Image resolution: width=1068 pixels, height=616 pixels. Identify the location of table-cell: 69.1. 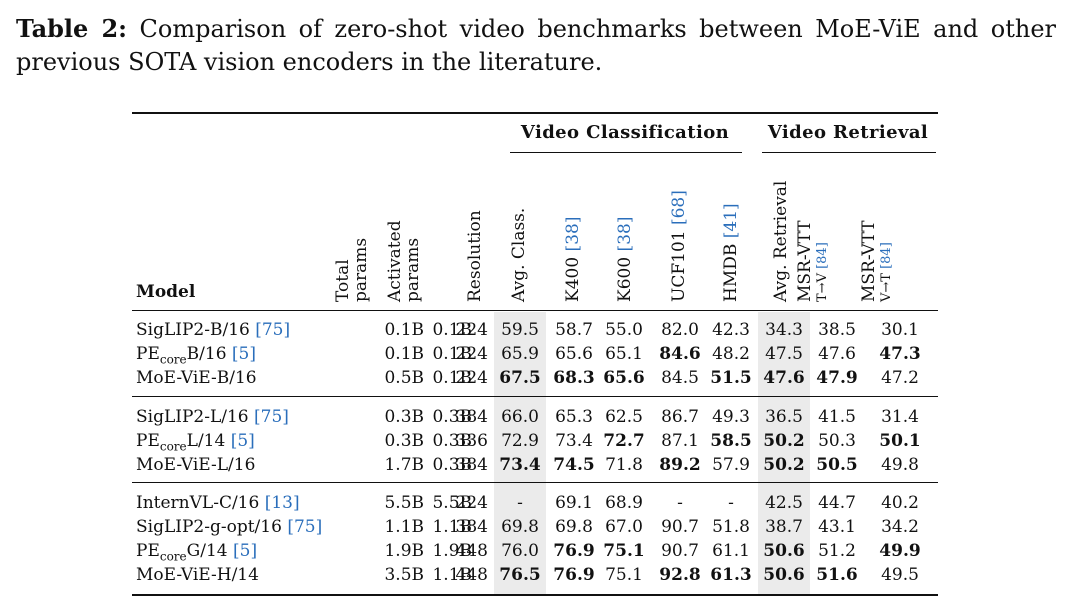
(574, 503).